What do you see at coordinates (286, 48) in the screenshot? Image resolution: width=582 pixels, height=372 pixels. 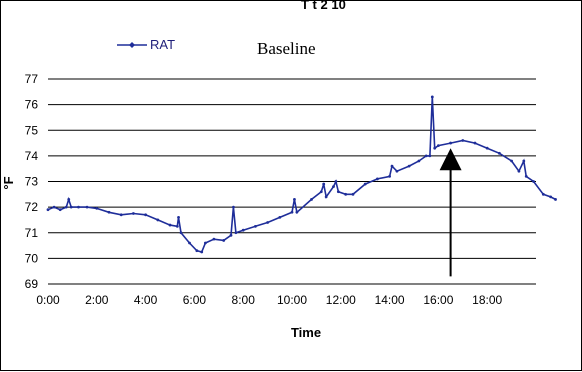 I see `baseline-label: Baseline` at bounding box center [286, 48].